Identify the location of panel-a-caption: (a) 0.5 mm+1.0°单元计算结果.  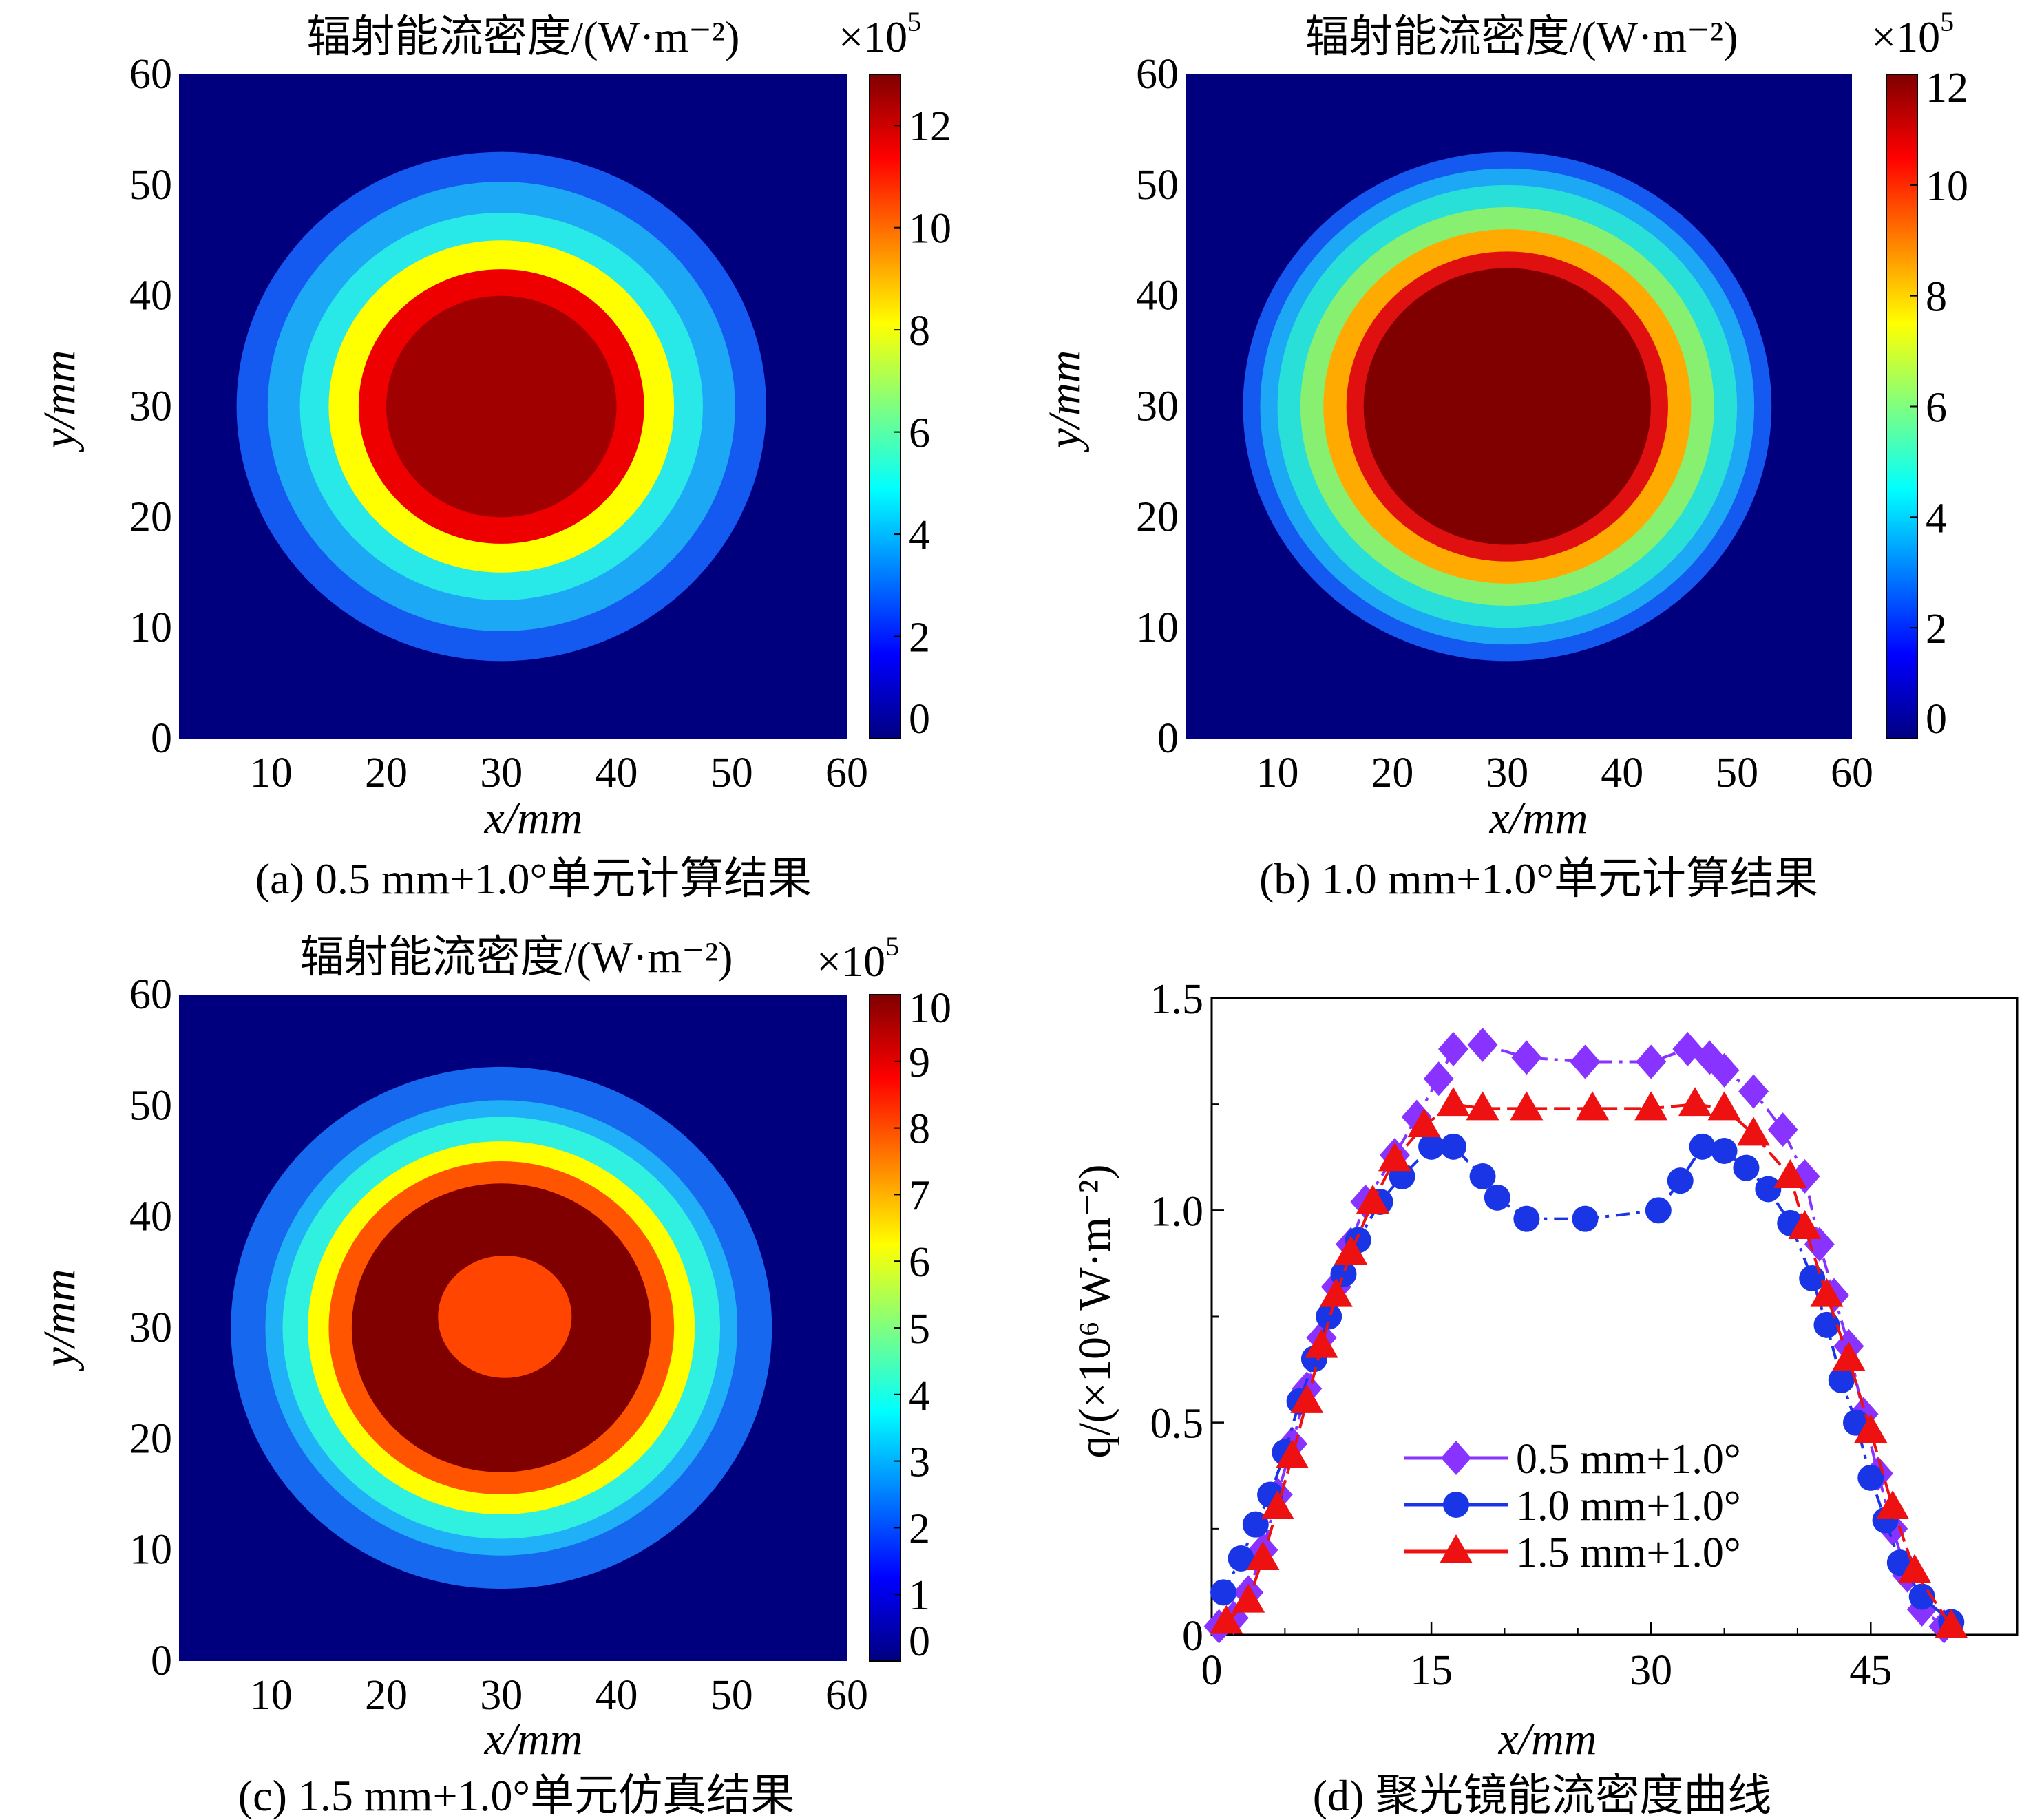
(533, 878).